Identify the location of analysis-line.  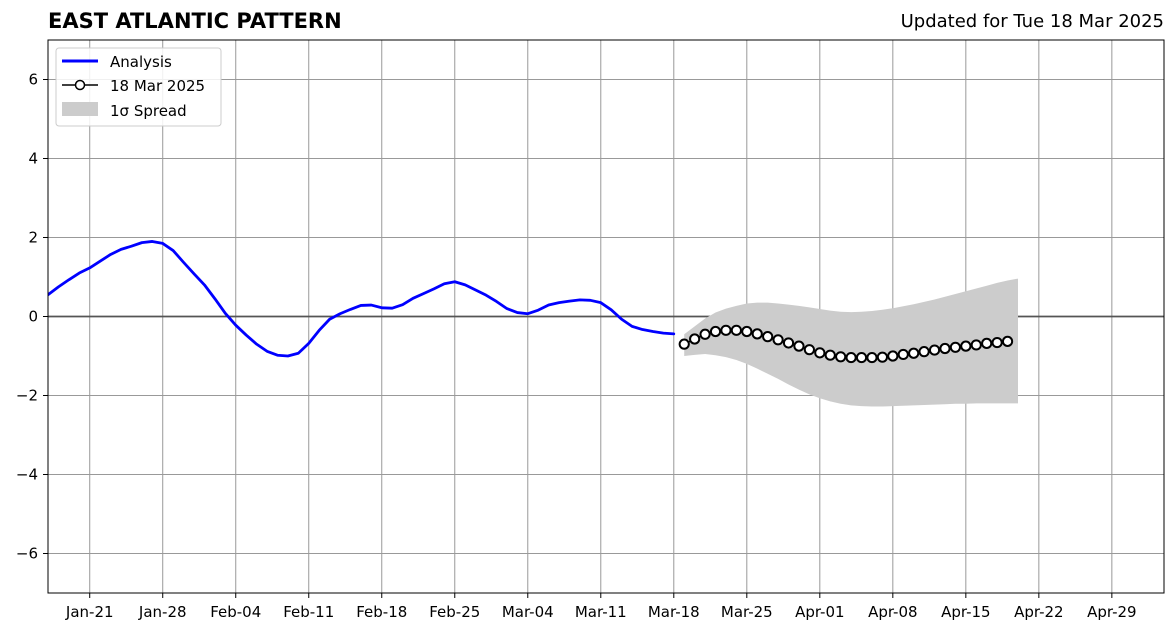
(362, 299).